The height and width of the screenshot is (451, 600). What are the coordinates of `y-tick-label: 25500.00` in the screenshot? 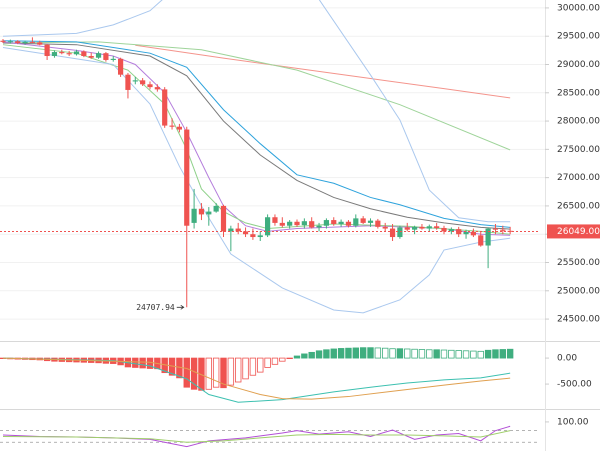 It's located at (578, 263).